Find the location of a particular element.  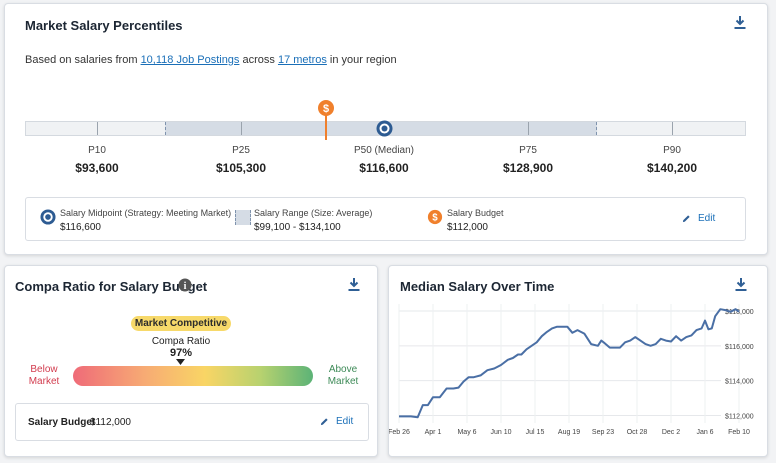

p10-tick is located at coordinates (97, 128).